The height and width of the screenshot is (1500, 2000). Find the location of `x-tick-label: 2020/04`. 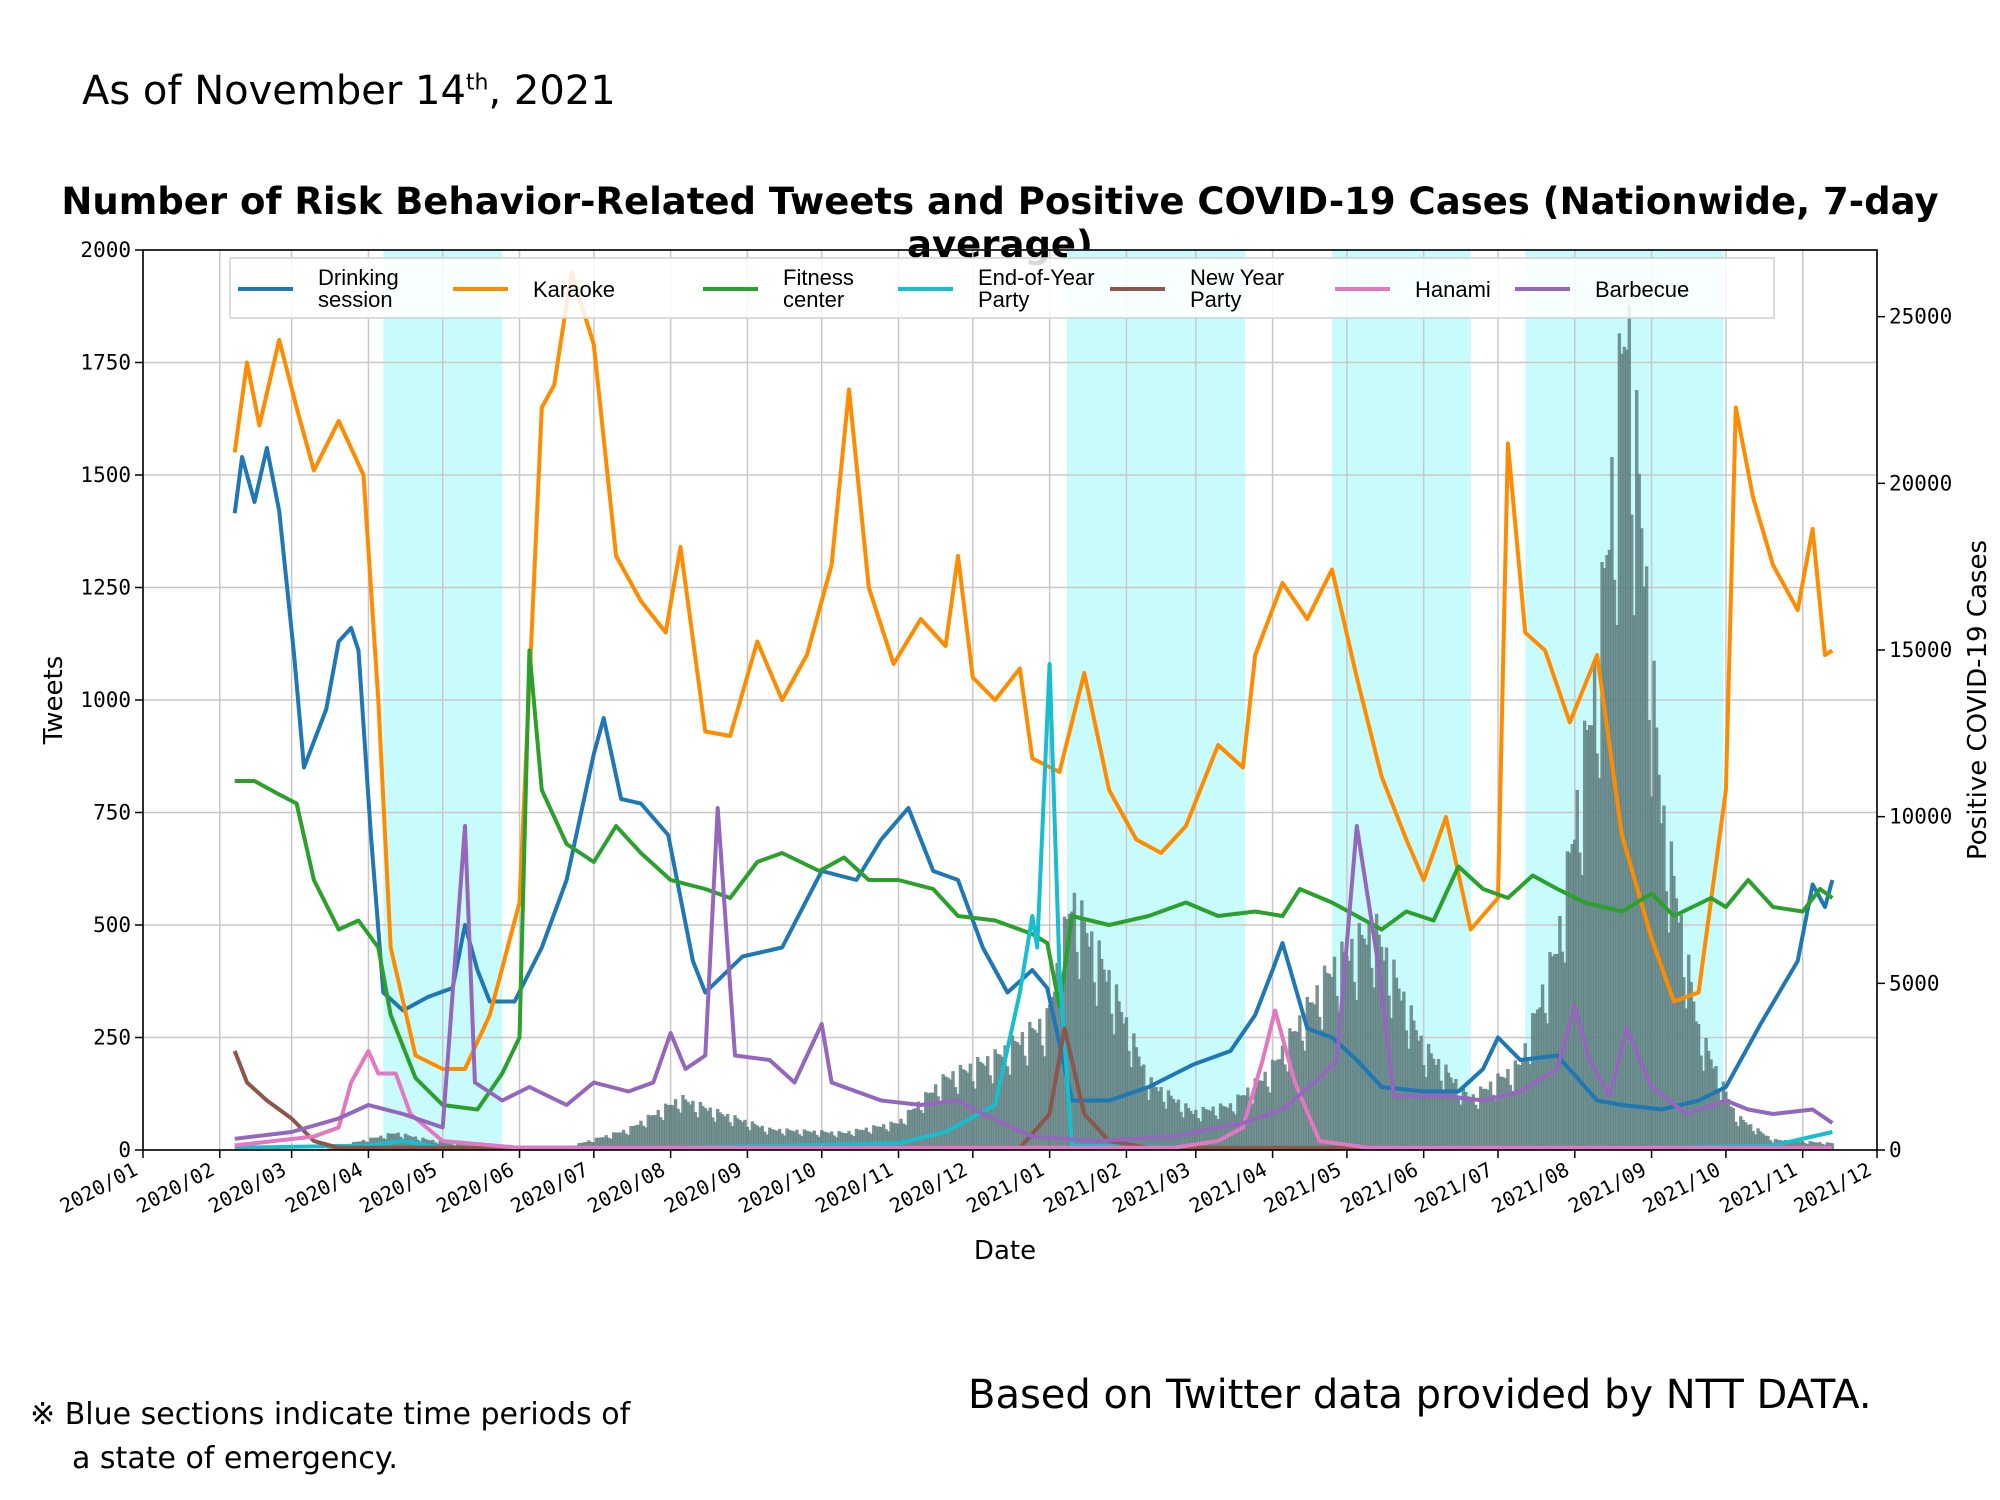

x-tick-label: 2020/04 is located at coordinates (324, 1187).